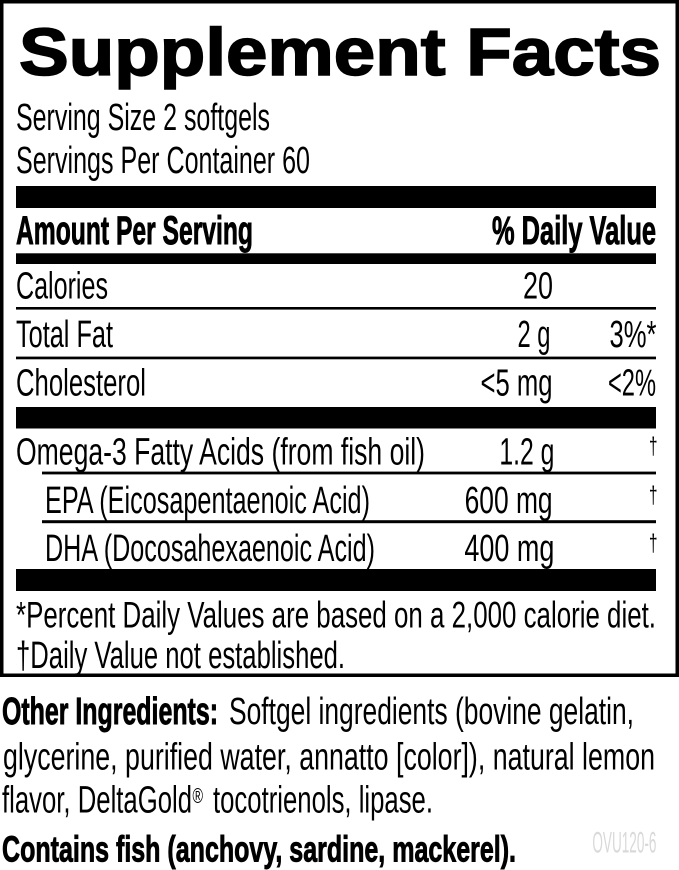 The width and height of the screenshot is (679, 870). I want to click on svg-text: 600 mg, so click(509, 501).